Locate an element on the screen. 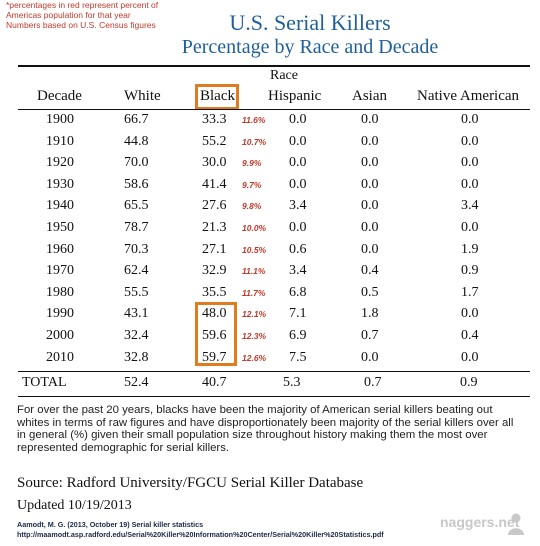 The image size is (540, 546). black-population-percent: 12.3% is located at coordinates (254, 336).